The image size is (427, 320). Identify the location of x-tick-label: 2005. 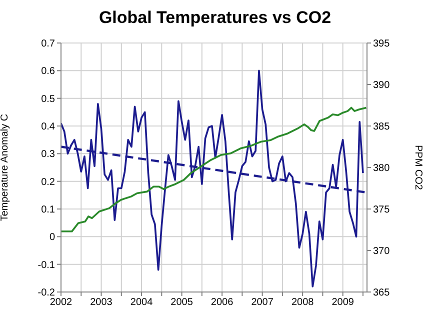
(182, 302).